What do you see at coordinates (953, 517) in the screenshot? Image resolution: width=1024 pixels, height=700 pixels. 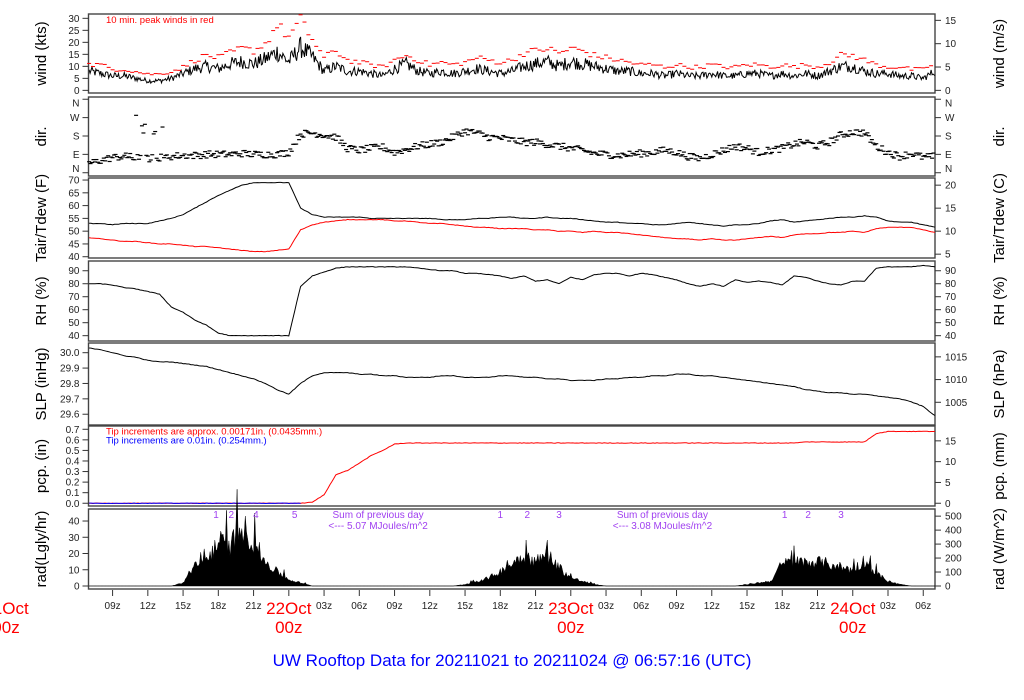 I see `rad-right-tick-label: 500` at bounding box center [953, 517].